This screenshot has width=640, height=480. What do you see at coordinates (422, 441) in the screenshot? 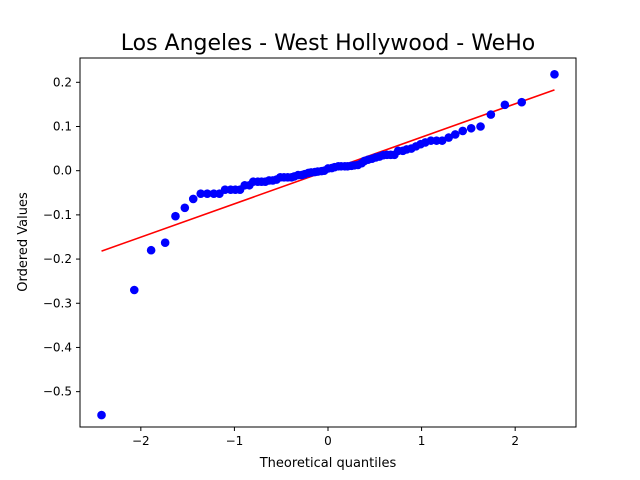
I see `x-tick-label: 1` at bounding box center [422, 441].